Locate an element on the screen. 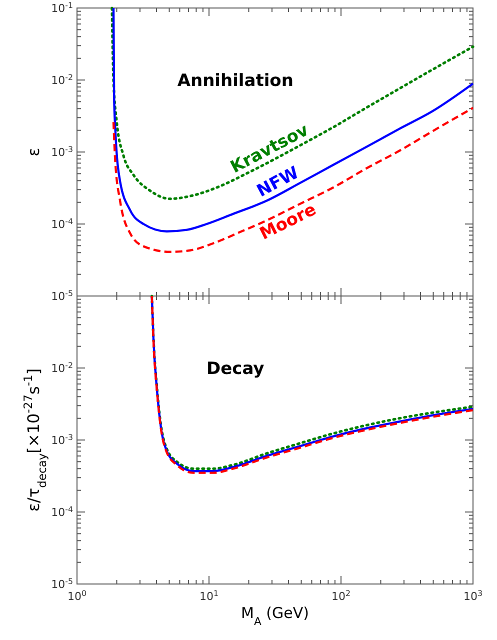  x-tick-label: 10$^{0}$ is located at coordinates (77, 595).